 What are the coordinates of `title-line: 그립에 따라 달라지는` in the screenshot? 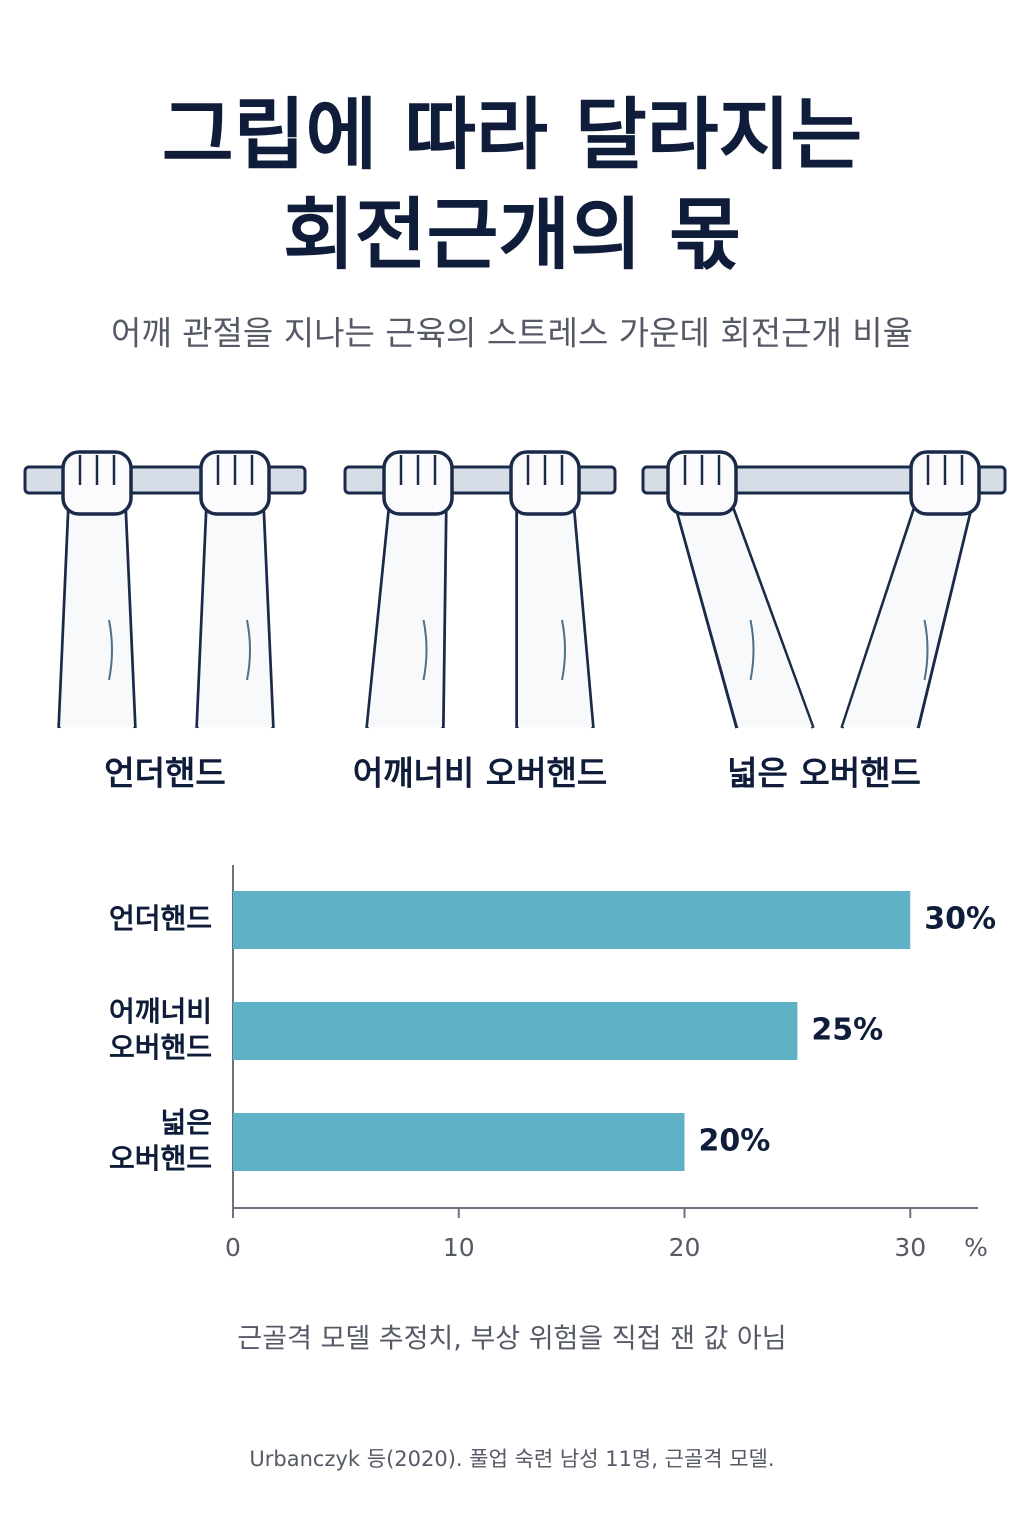 It's located at (512, 135).